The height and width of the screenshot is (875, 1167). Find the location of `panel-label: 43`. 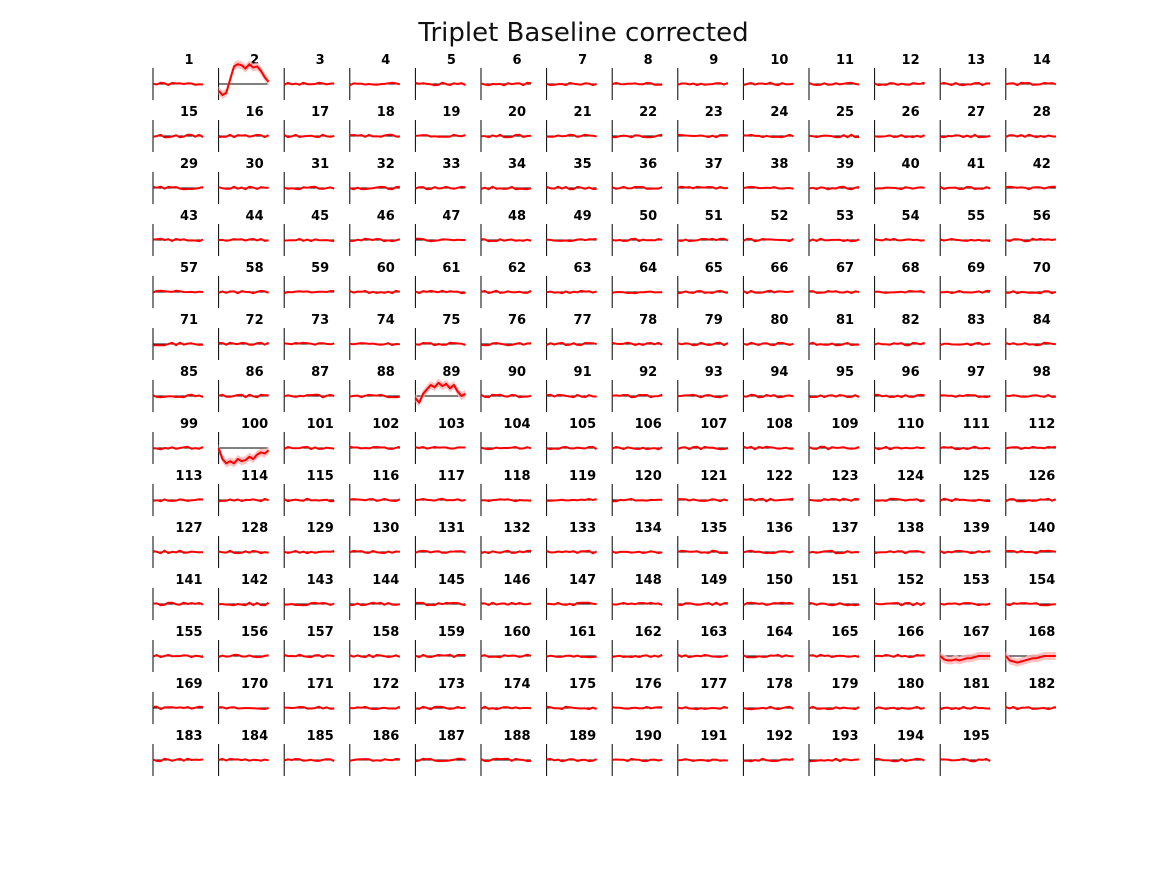

panel-label: 43 is located at coordinates (189, 216).